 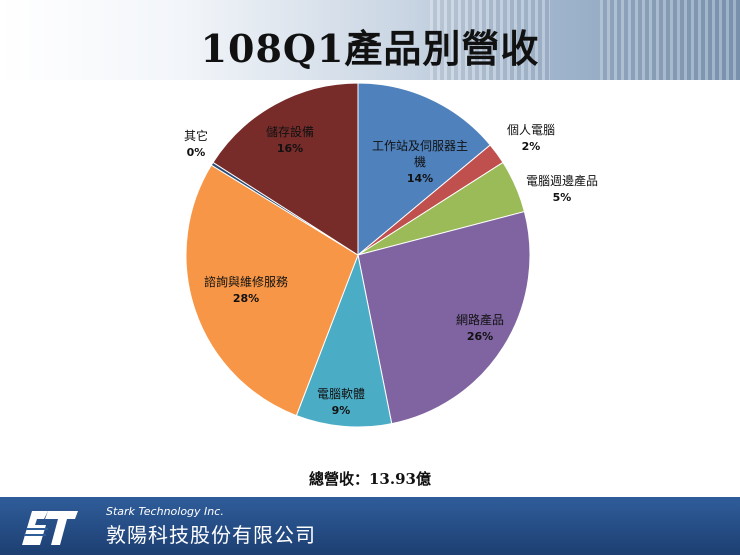 I want to click on company-name-zh: 敦陽科技股份有限公司, so click(x=211, y=535).